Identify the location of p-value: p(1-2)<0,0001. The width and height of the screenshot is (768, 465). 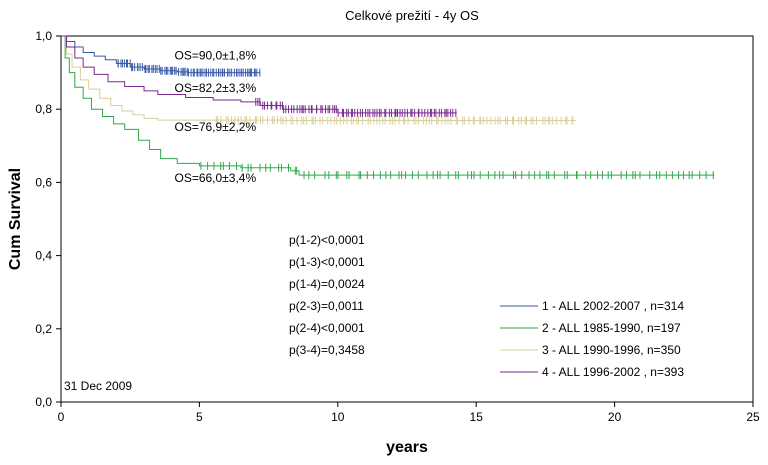
(327, 240).